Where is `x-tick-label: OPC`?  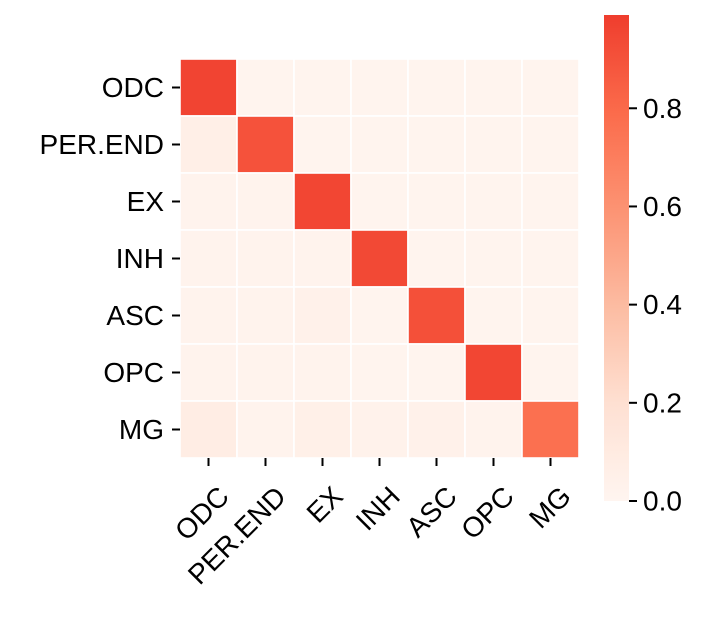
x-tick-label: OPC is located at coordinates (487, 512).